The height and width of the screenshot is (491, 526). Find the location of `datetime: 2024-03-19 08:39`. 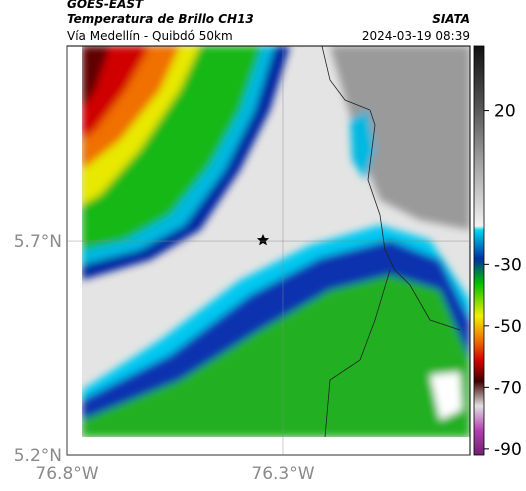

datetime: 2024-03-19 08:39 is located at coordinates (416, 36).